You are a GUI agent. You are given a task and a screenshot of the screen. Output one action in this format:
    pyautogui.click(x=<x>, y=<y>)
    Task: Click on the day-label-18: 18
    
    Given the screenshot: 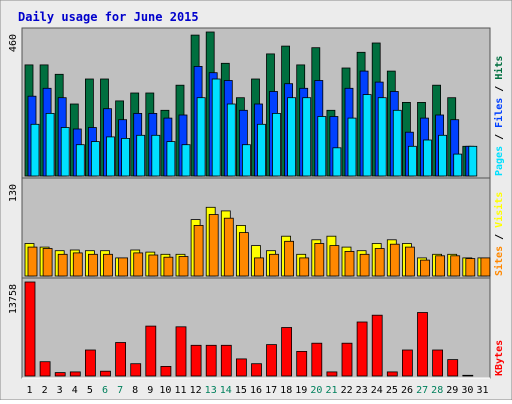 What is the action you would take?
    pyautogui.click(x=286, y=390)
    